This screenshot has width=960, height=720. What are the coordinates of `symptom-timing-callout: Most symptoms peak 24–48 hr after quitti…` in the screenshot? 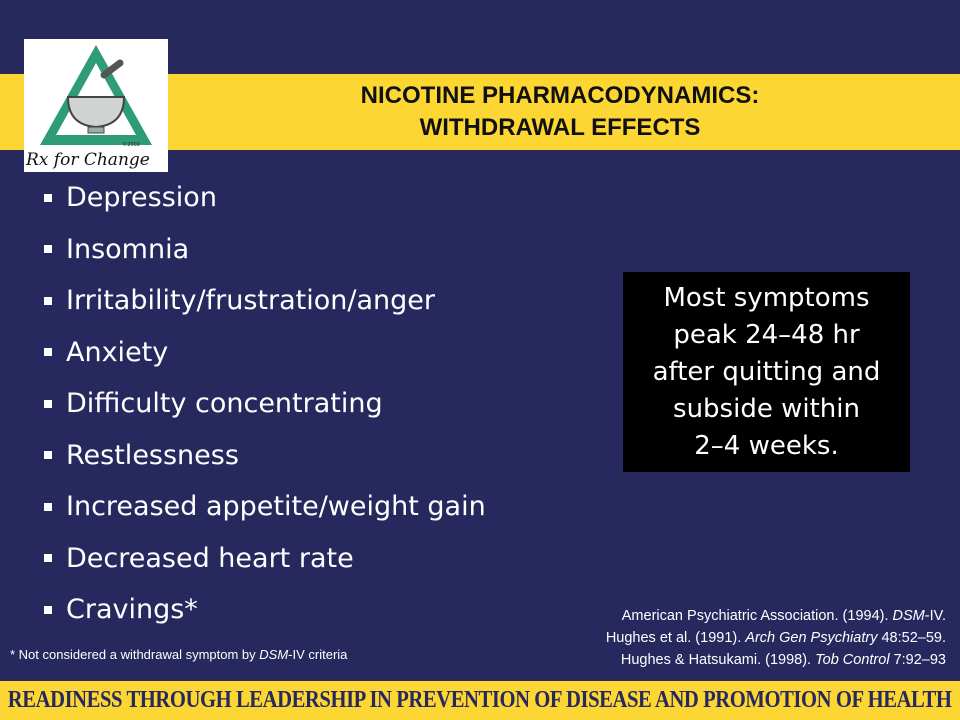 It's located at (766, 372).